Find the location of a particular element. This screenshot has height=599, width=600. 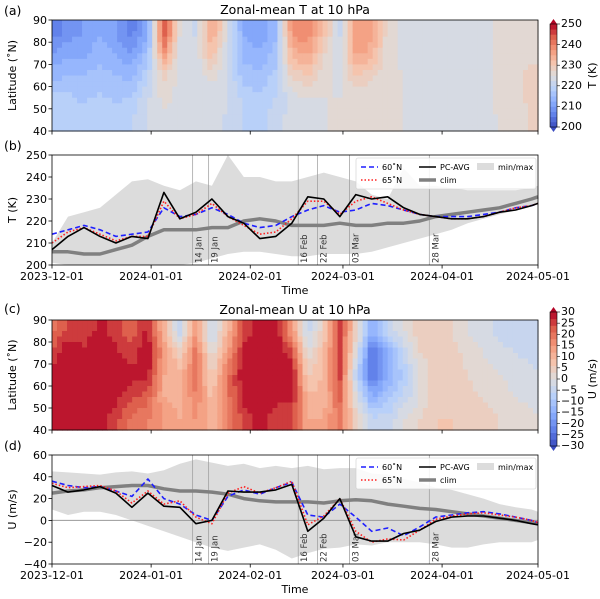

colorbar-tick-label: 220 is located at coordinates (571, 85).